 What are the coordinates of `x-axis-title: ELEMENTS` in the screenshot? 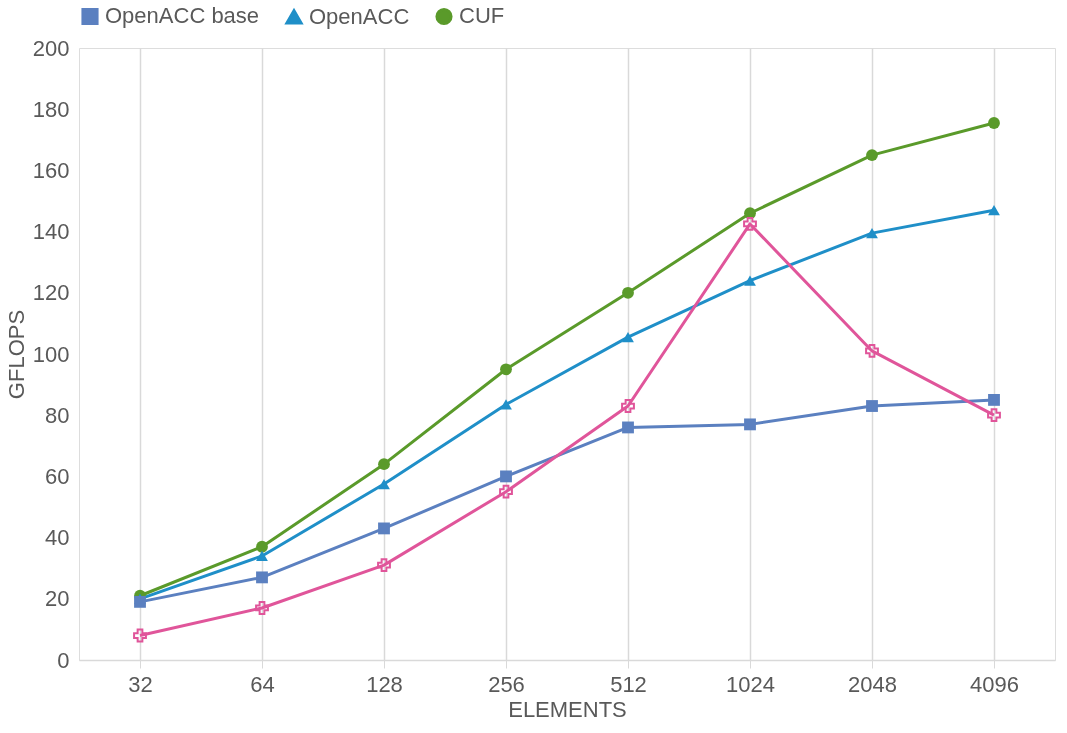 It's located at (567, 709).